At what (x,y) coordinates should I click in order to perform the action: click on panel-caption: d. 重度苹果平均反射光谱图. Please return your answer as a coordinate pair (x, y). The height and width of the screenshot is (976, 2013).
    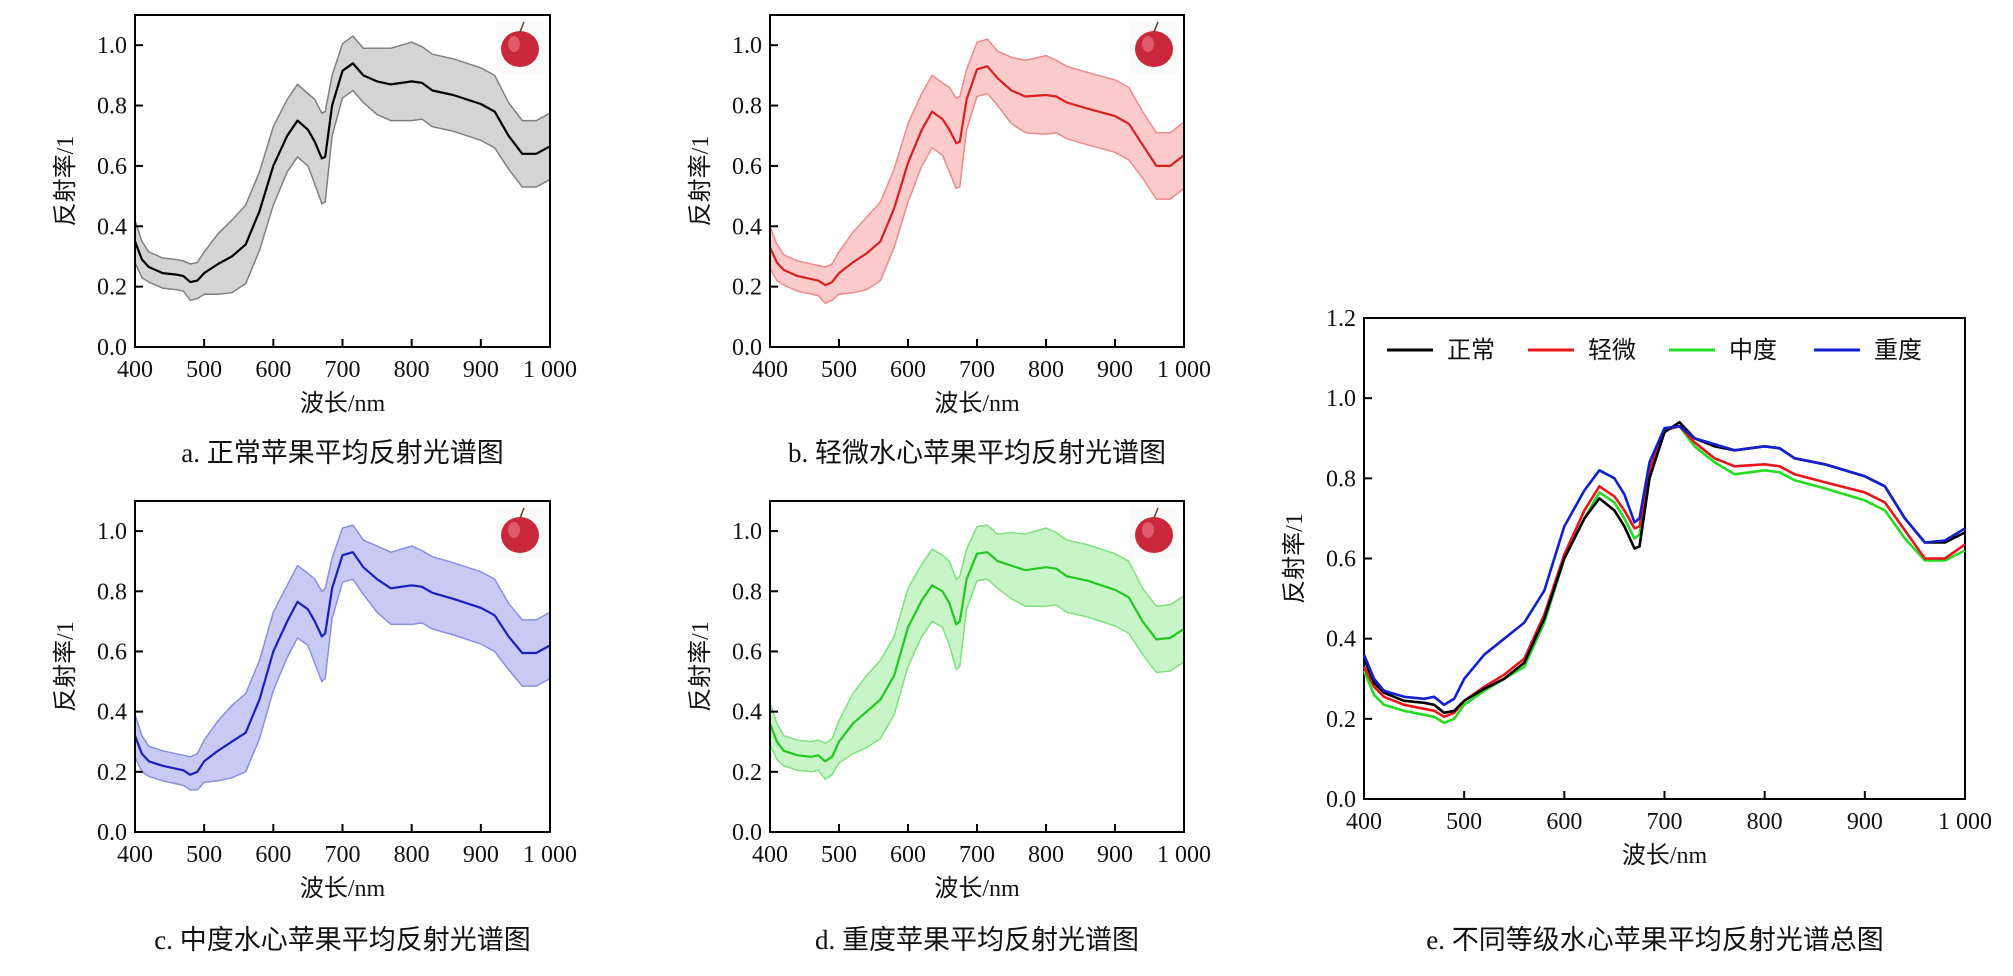
    Looking at the image, I should click on (977, 940).